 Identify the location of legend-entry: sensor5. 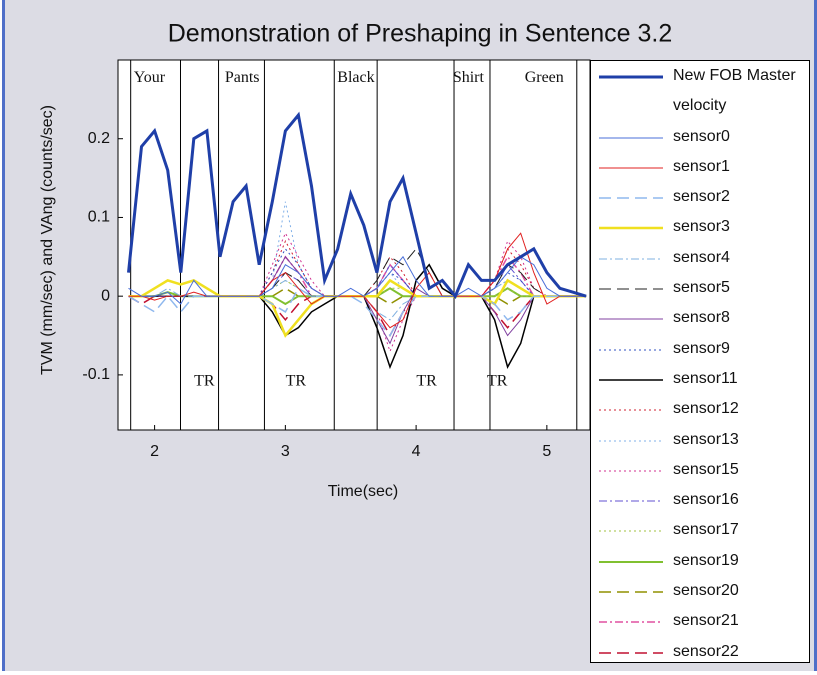
(700, 288).